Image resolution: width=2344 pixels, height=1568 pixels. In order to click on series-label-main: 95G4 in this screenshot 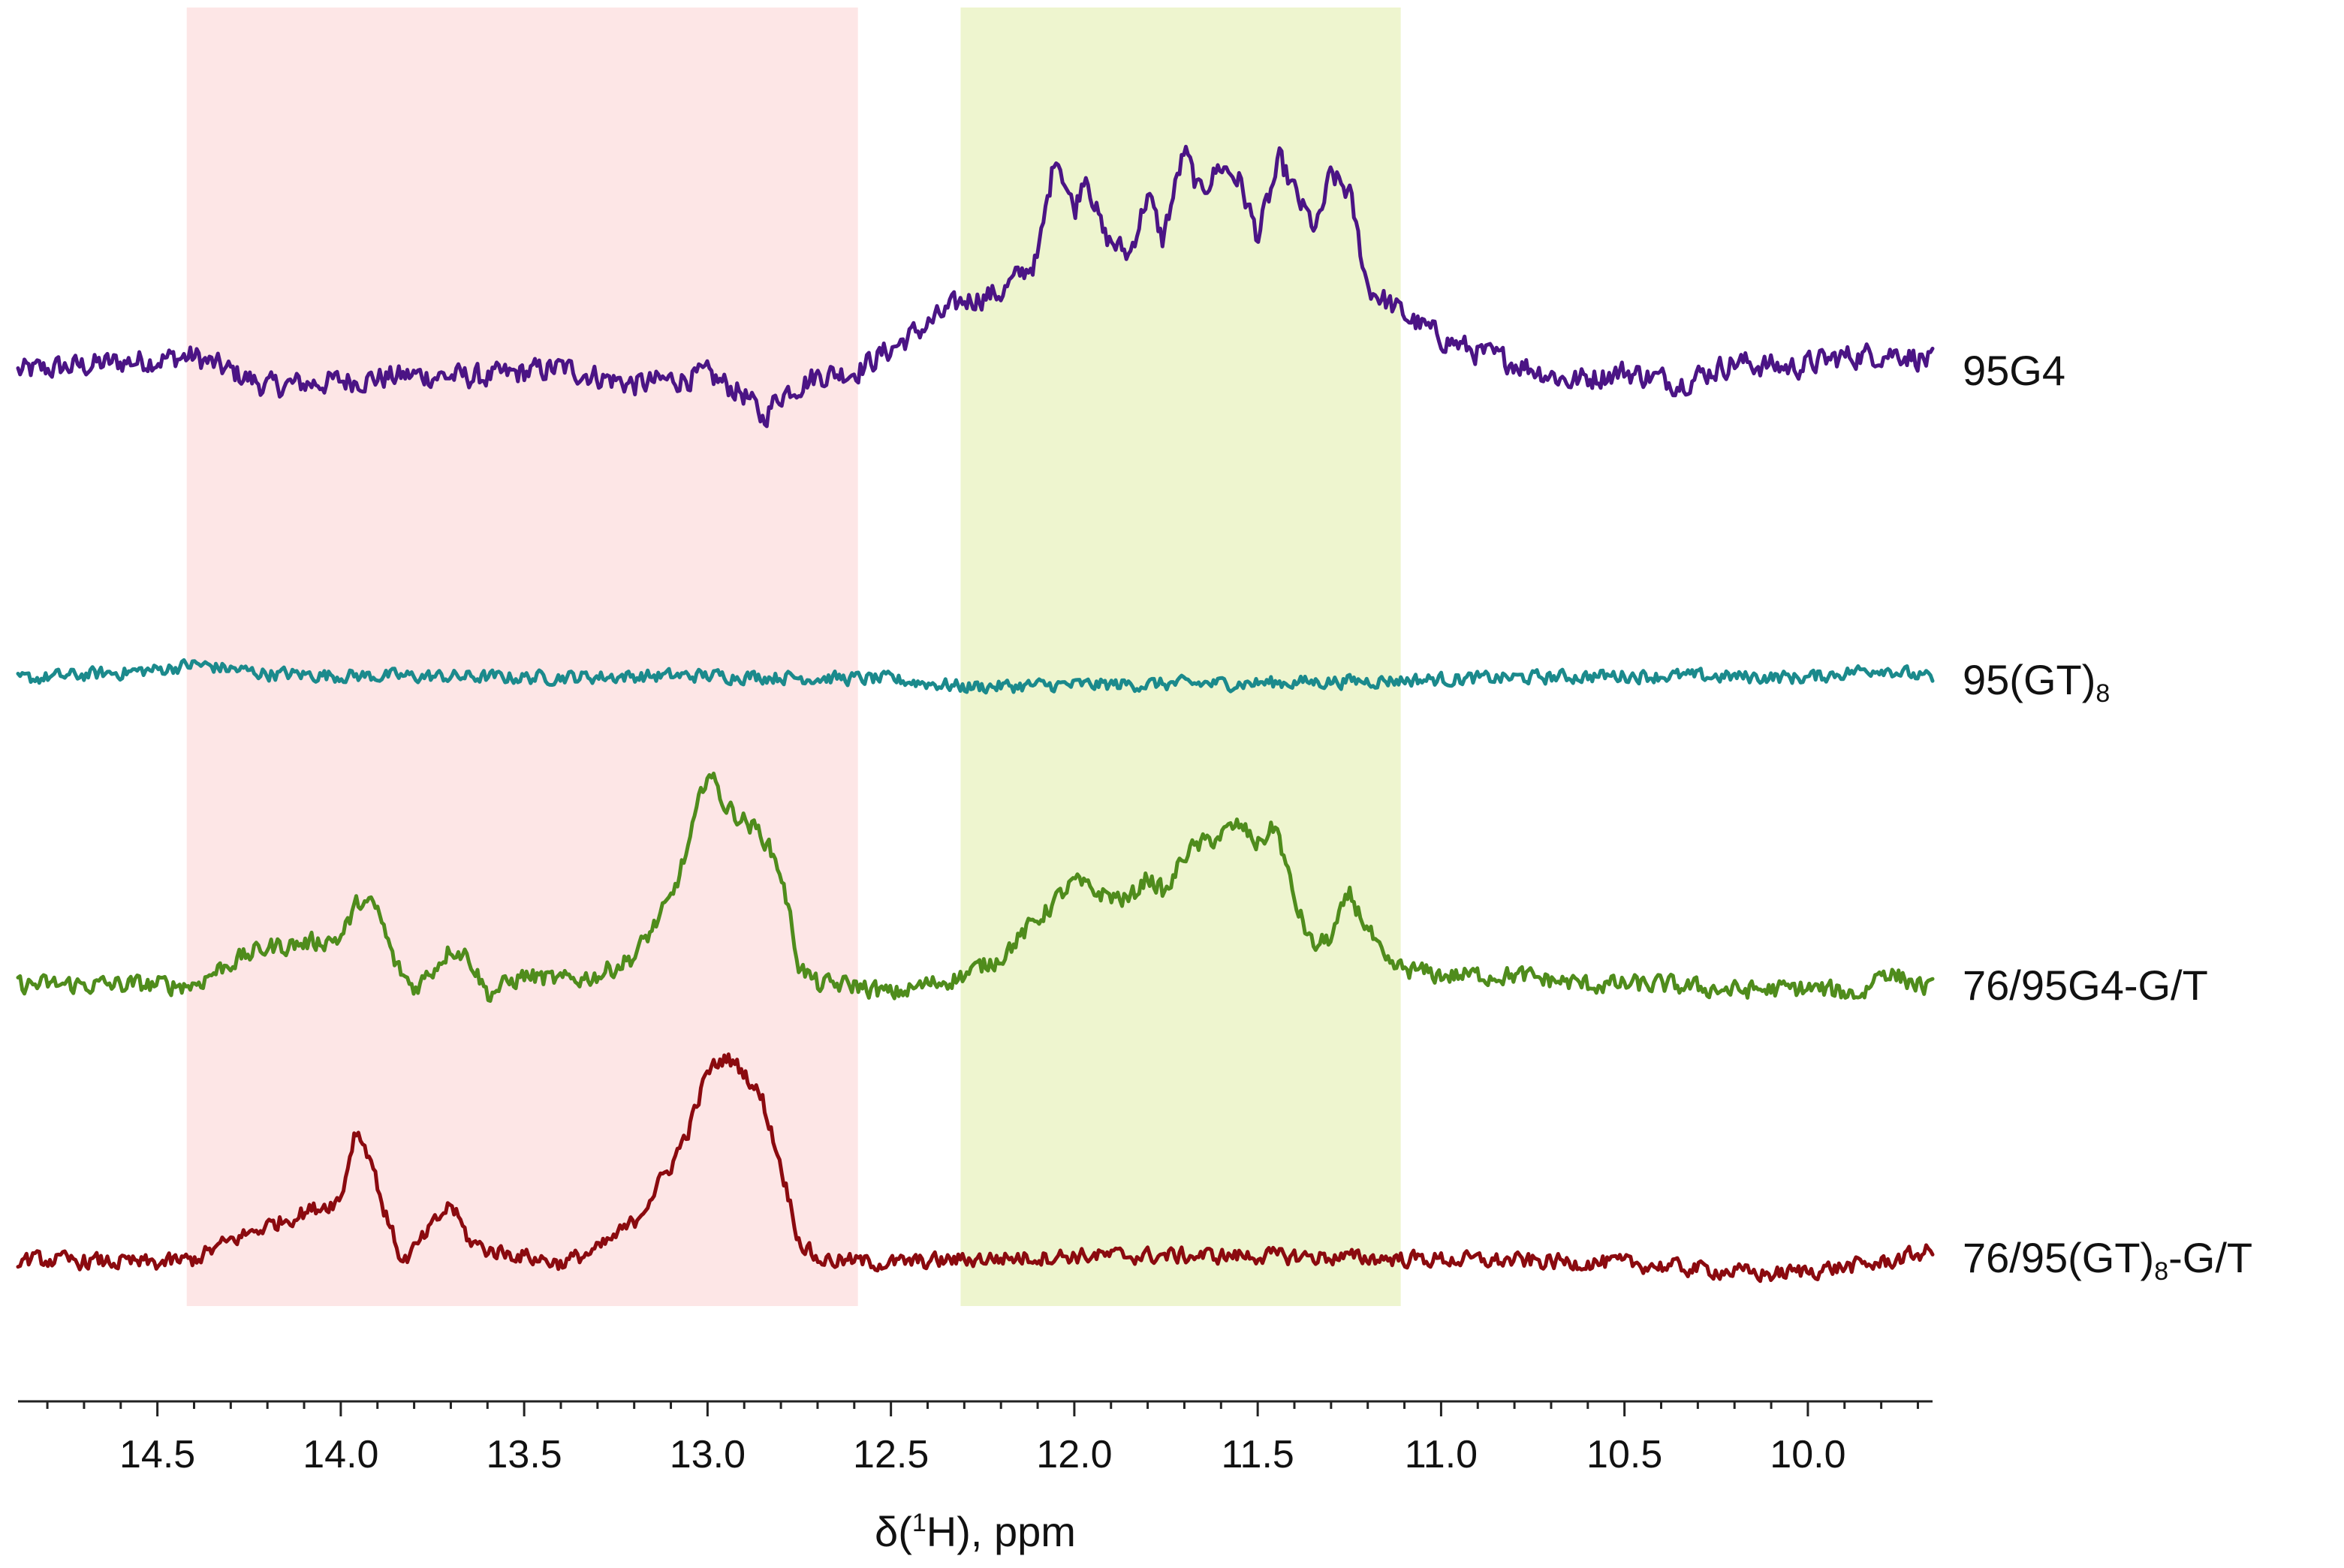, I will do `click(2014, 370)`.